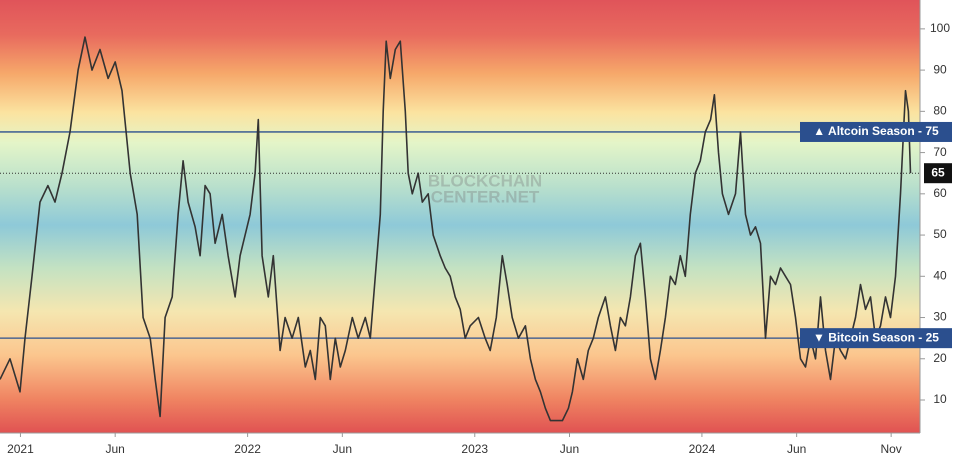 This screenshot has width=958, height=464. Describe the element at coordinates (940, 28) in the screenshot. I see `y-tick-label: 100` at that location.